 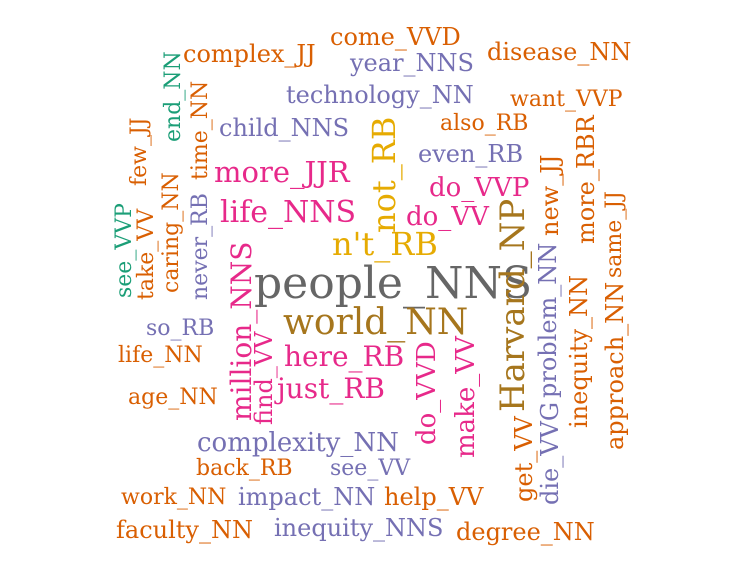 I want to click on word-help-vv: help_VV, so click(x=434, y=497).